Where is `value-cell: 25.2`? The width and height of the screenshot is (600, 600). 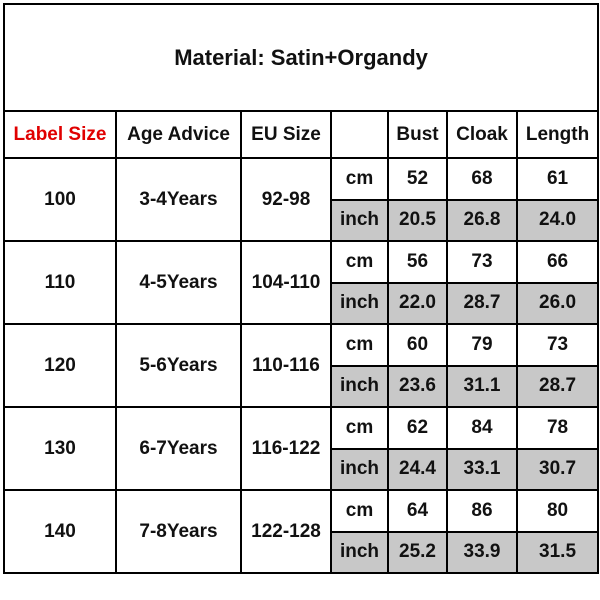 value-cell: 25.2 is located at coordinates (417, 552).